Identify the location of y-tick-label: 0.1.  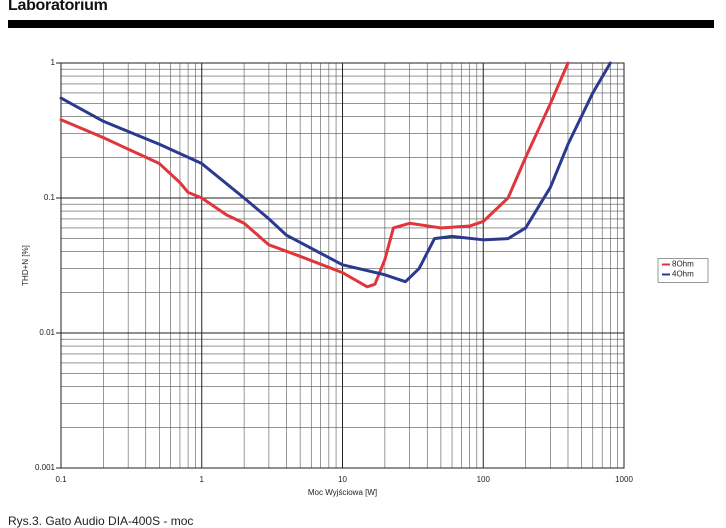
(50, 197).